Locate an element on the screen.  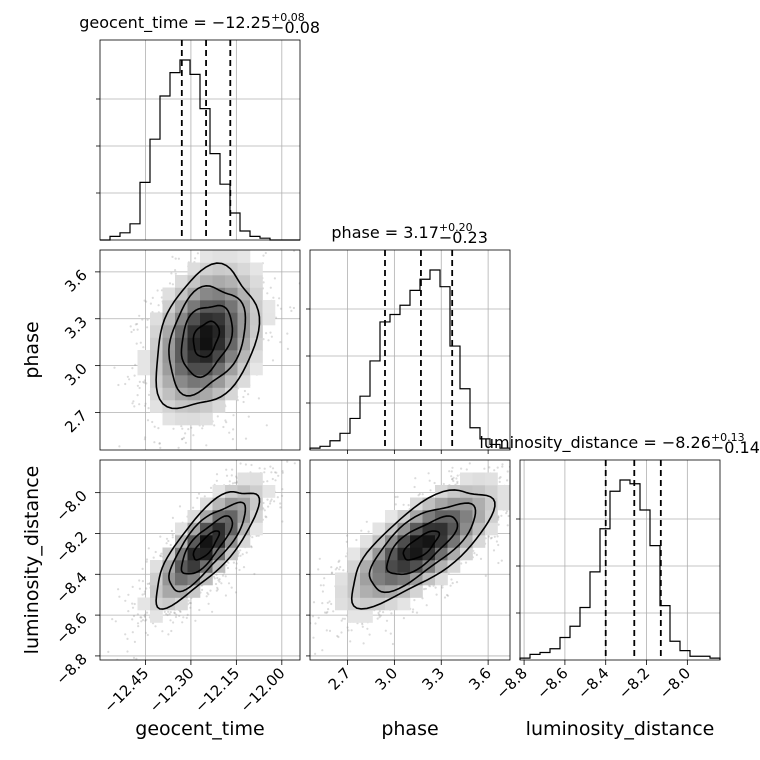
hist-grid-geocent_time is located at coordinates (200, 140).